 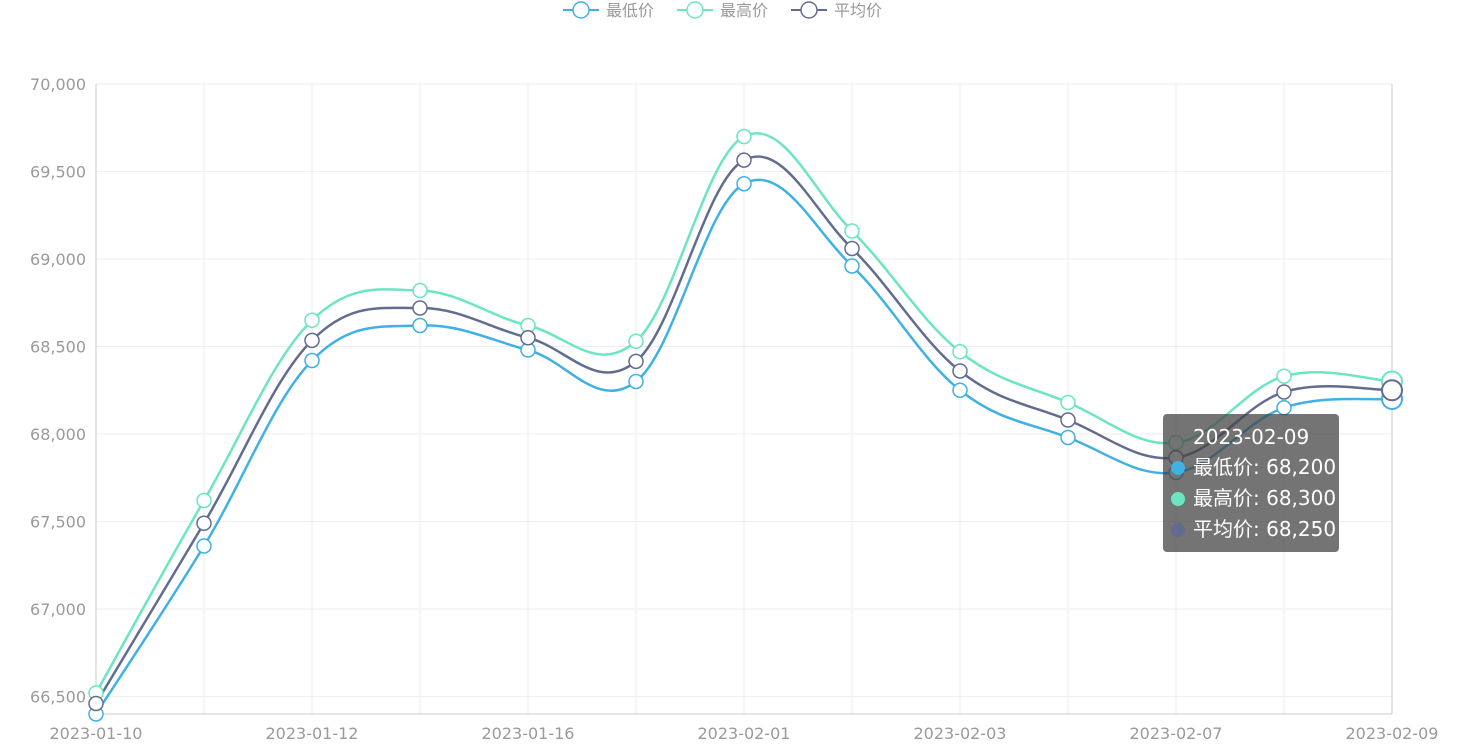 What do you see at coordinates (96, 733) in the screenshot?
I see `x-tick-label: 2023-01-10` at bounding box center [96, 733].